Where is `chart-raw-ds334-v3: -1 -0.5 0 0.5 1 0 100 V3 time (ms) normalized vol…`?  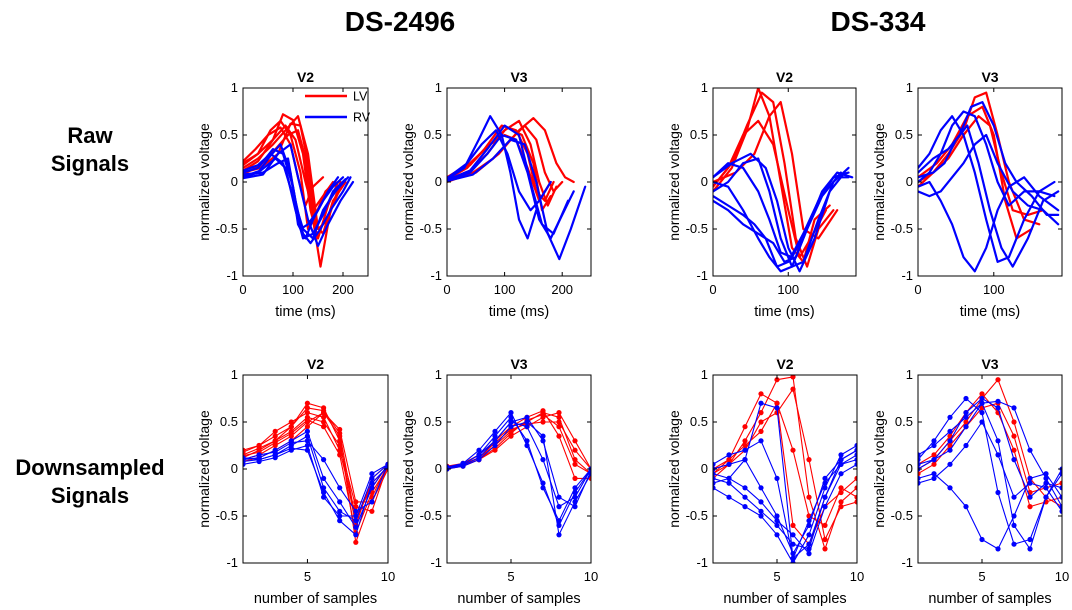 chart-raw-ds334-v3: -1 -0.5 0 0.5 1 0 100 V3 time (ms) normalized vol… is located at coordinates (967, 194).